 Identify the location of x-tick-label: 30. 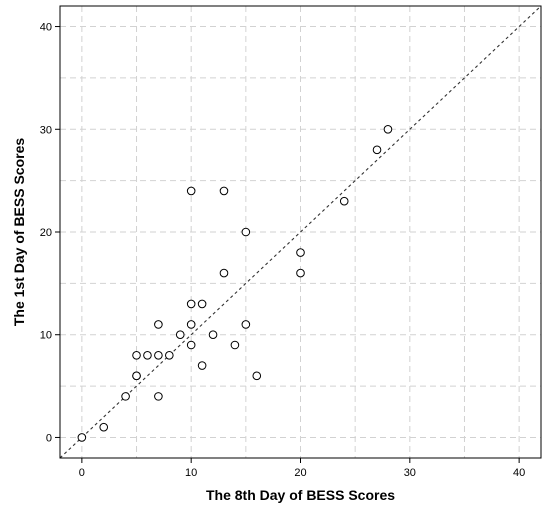
(410, 473).